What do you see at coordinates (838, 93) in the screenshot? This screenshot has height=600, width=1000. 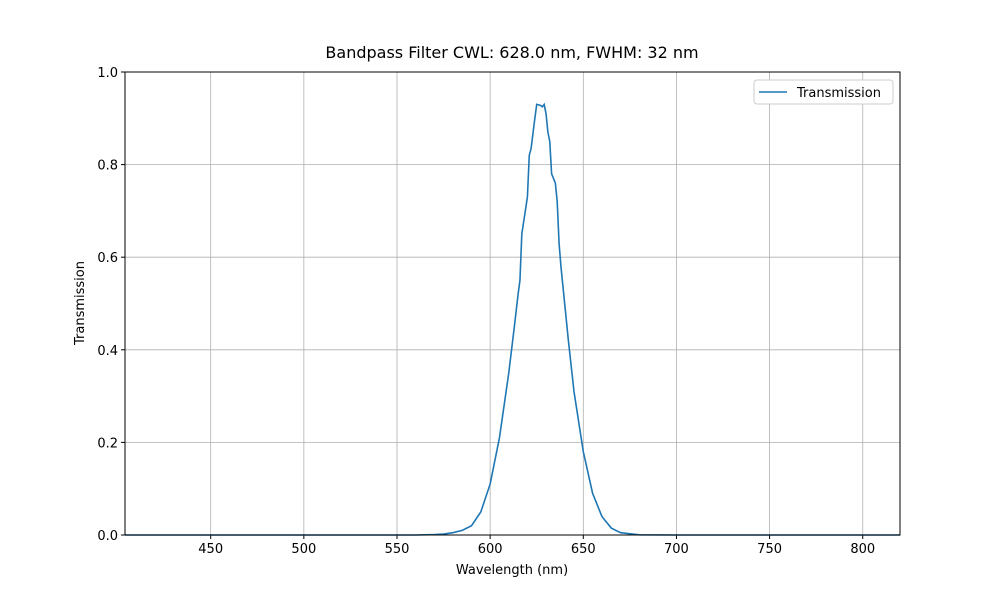 I see `legend-label: Transmission` at bounding box center [838, 93].